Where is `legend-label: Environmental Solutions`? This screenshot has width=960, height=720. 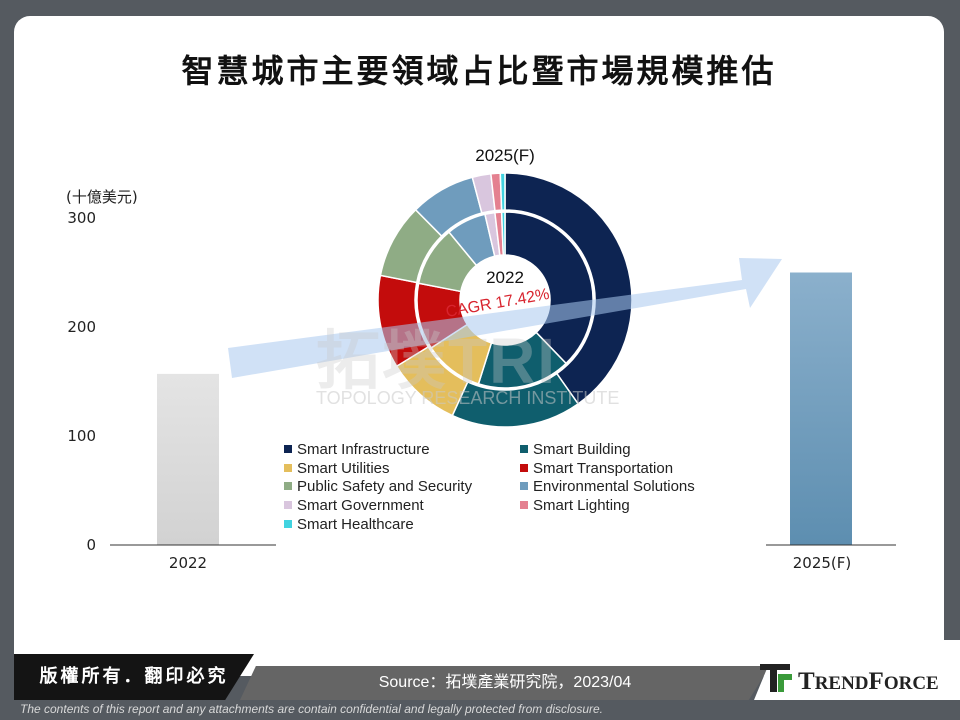 legend-label: Environmental Solutions is located at coordinates (614, 486).